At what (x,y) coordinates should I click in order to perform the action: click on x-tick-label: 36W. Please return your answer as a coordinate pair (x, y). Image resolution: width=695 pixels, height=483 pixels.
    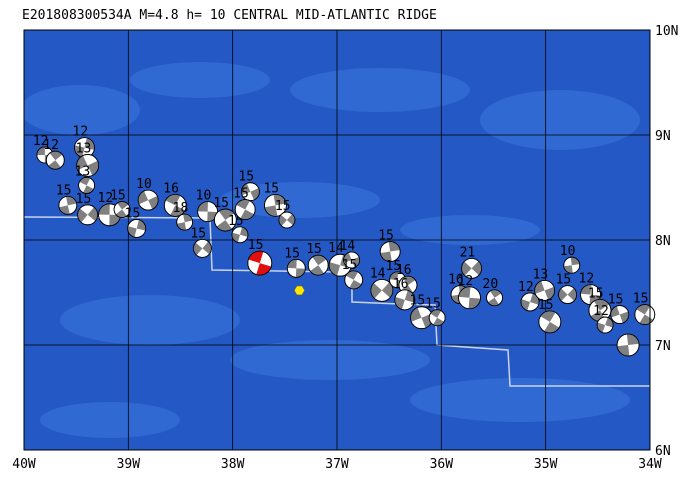
    Looking at the image, I should click on (442, 464).